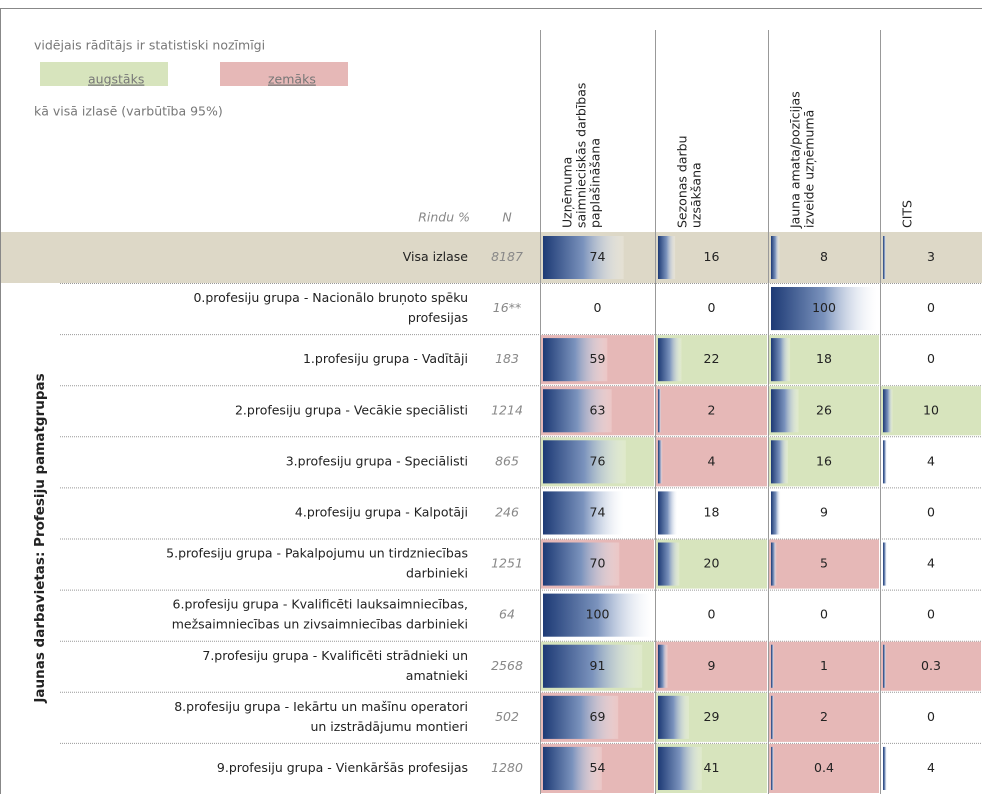 The width and height of the screenshot is (982, 794). What do you see at coordinates (581, 155) in the screenshot?
I see `column-header: saimnieciskās darbības` at bounding box center [581, 155].